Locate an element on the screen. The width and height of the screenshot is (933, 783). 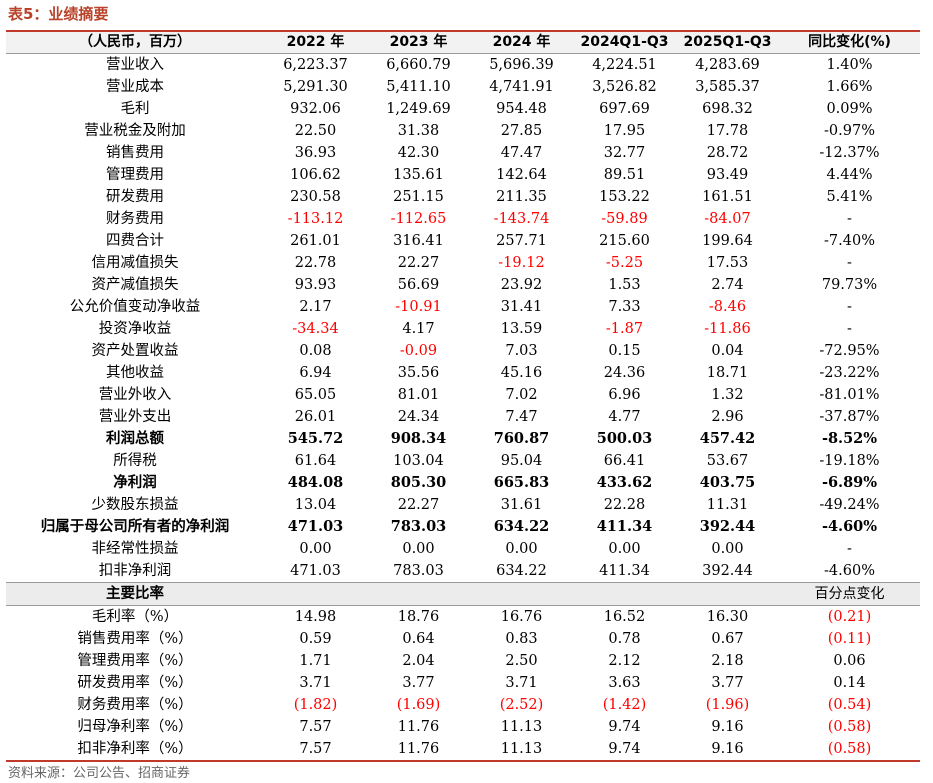
header-col-2023: 2023 年 is located at coordinates (418, 42).